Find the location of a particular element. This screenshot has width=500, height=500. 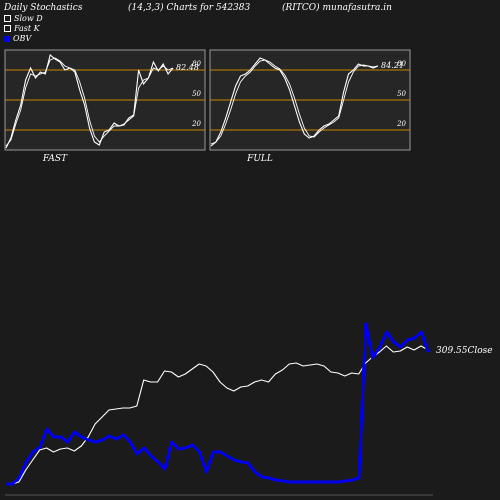

legend-slow-d: Slow D is located at coordinates (23, 18).